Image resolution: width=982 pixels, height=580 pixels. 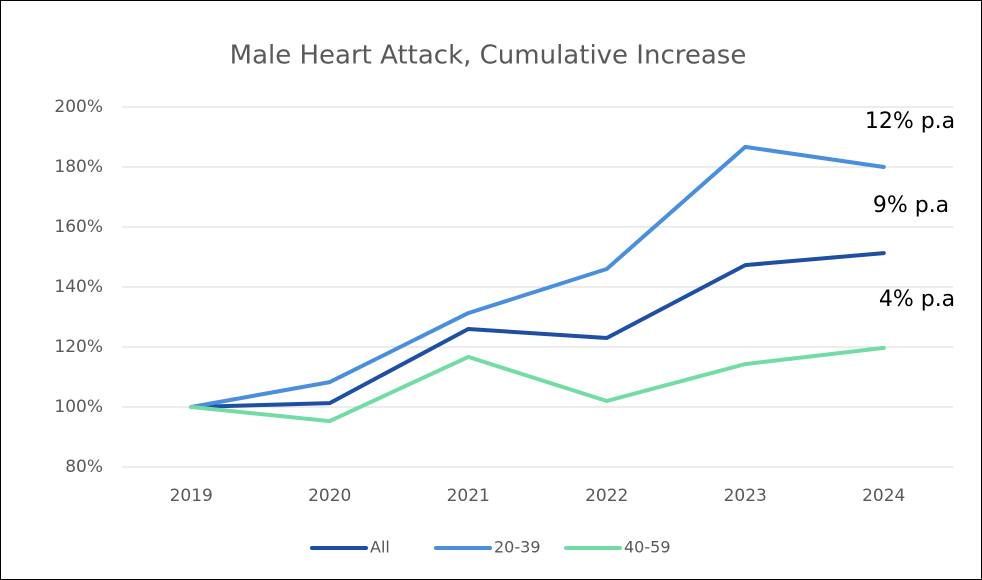 What do you see at coordinates (78, 287) in the screenshot?
I see `y-tick-label: 140%` at bounding box center [78, 287].